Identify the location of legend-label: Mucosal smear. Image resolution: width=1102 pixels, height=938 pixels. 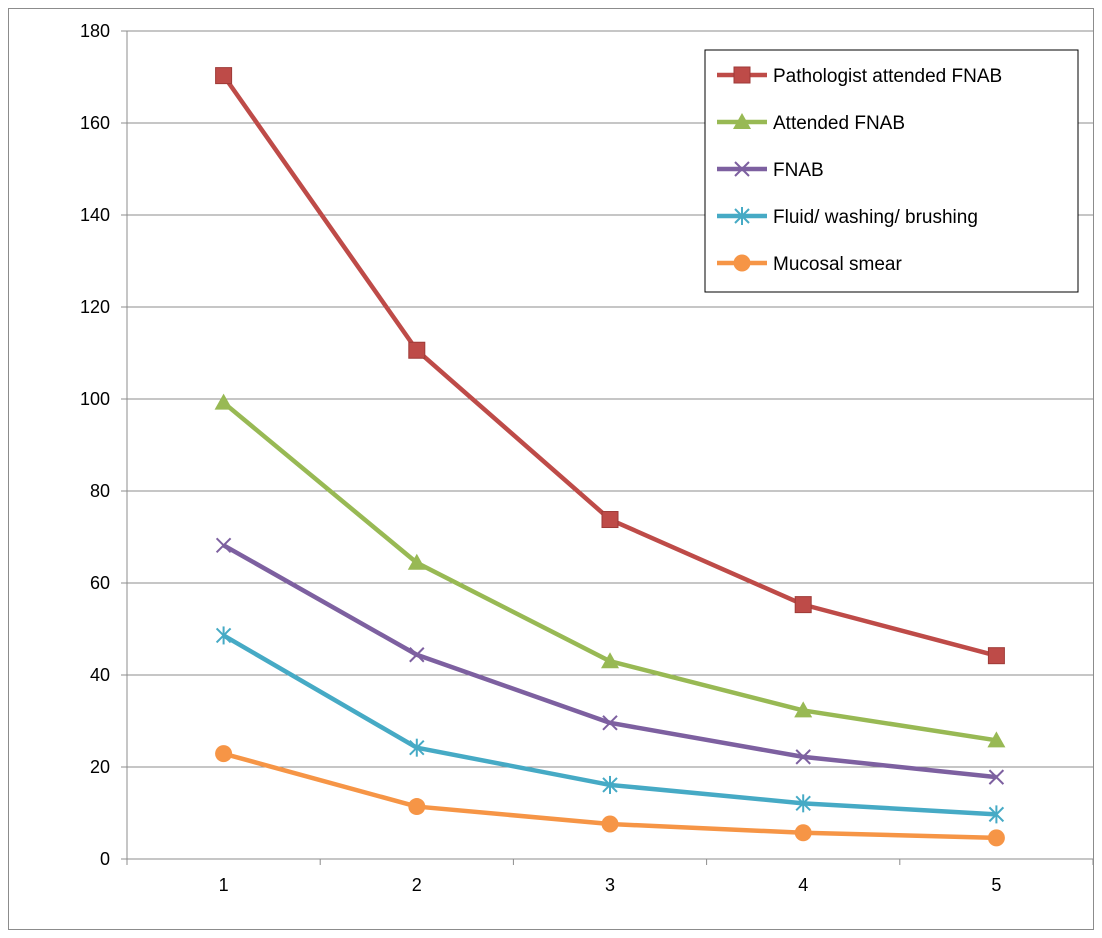
(837, 264).